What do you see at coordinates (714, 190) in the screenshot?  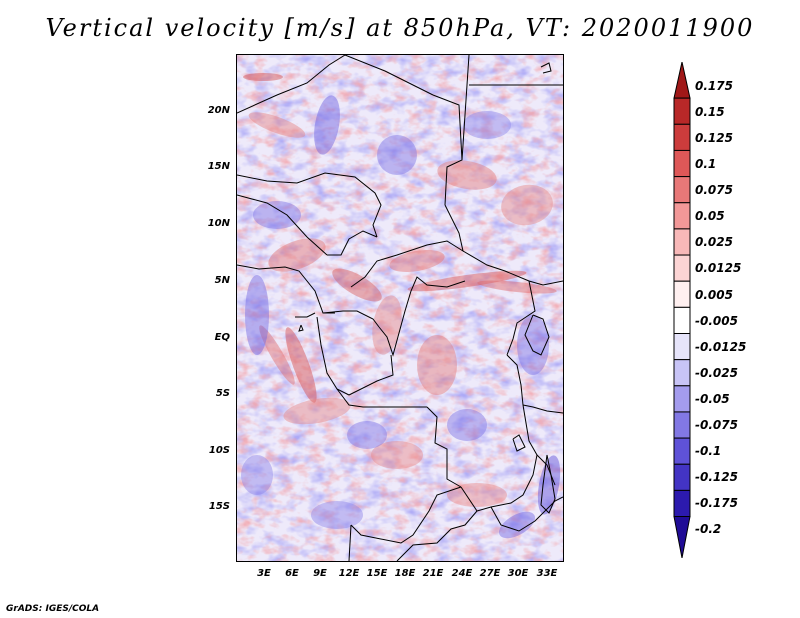 I see `colorbar-label: 0.075` at bounding box center [714, 190].